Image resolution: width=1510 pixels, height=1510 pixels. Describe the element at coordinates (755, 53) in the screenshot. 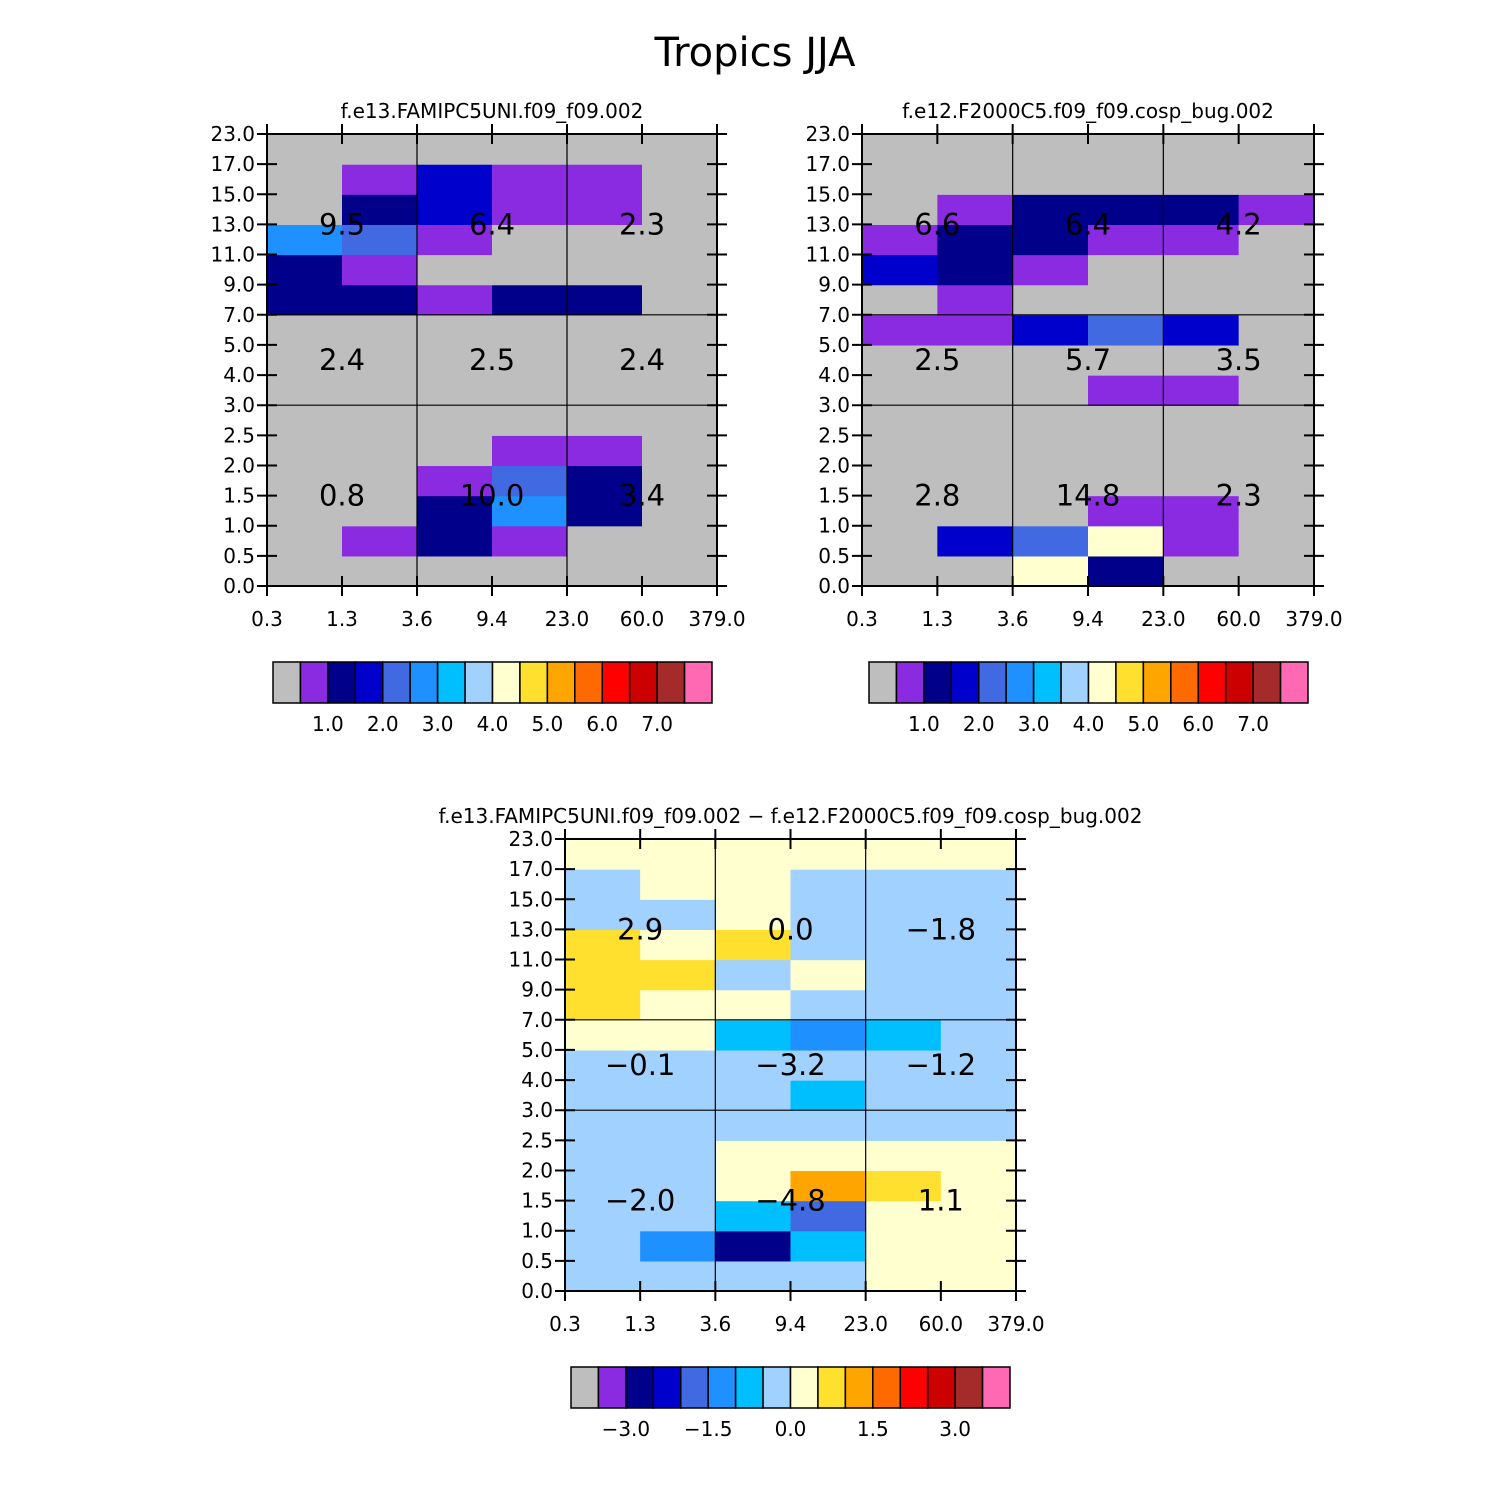

I see `figure-title: Tropics JJA` at that location.